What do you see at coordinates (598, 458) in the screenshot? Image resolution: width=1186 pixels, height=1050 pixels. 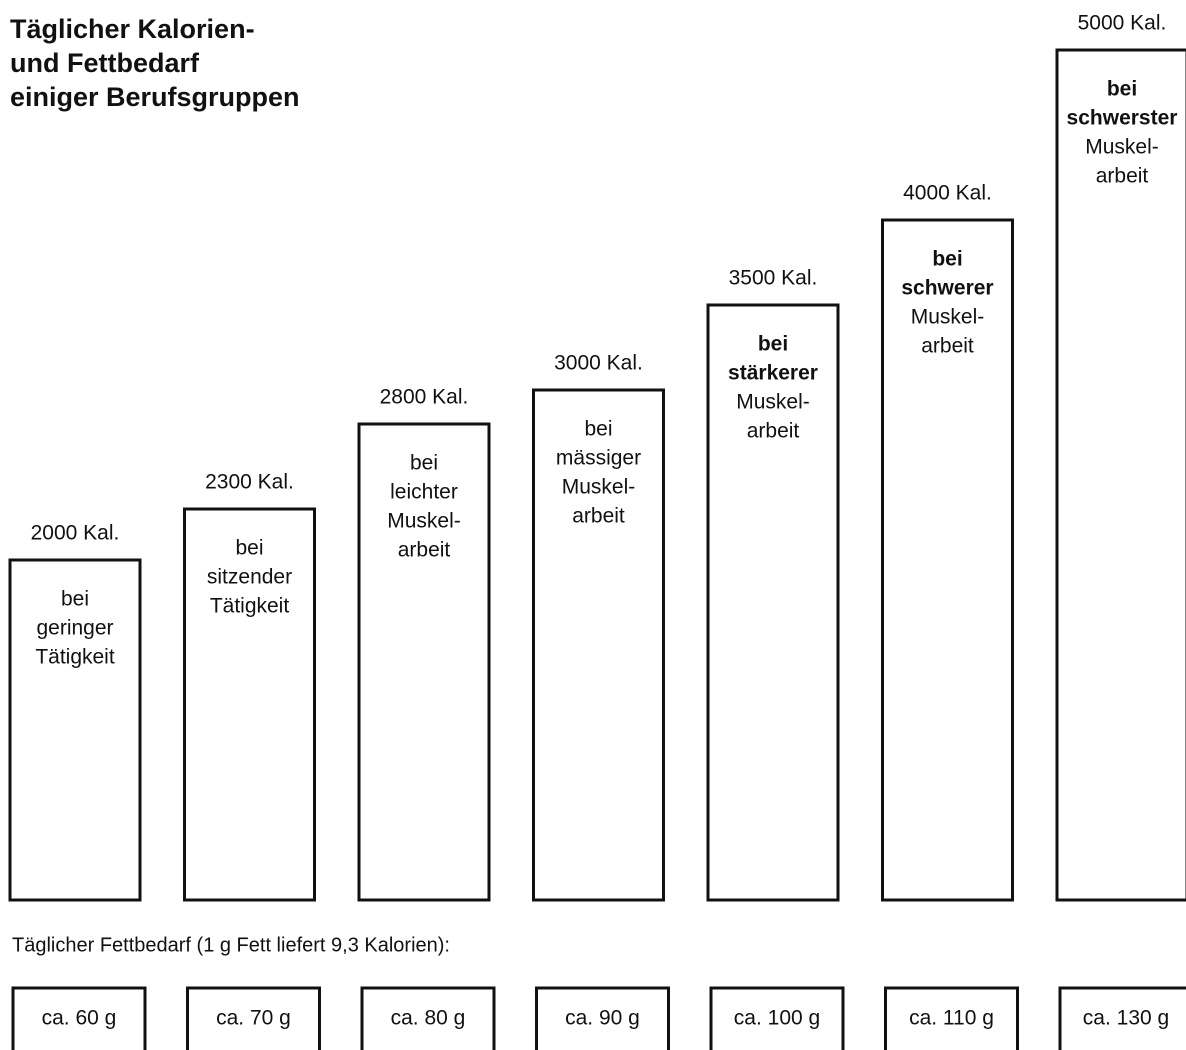 I see `category-label: mässiger` at bounding box center [598, 458].